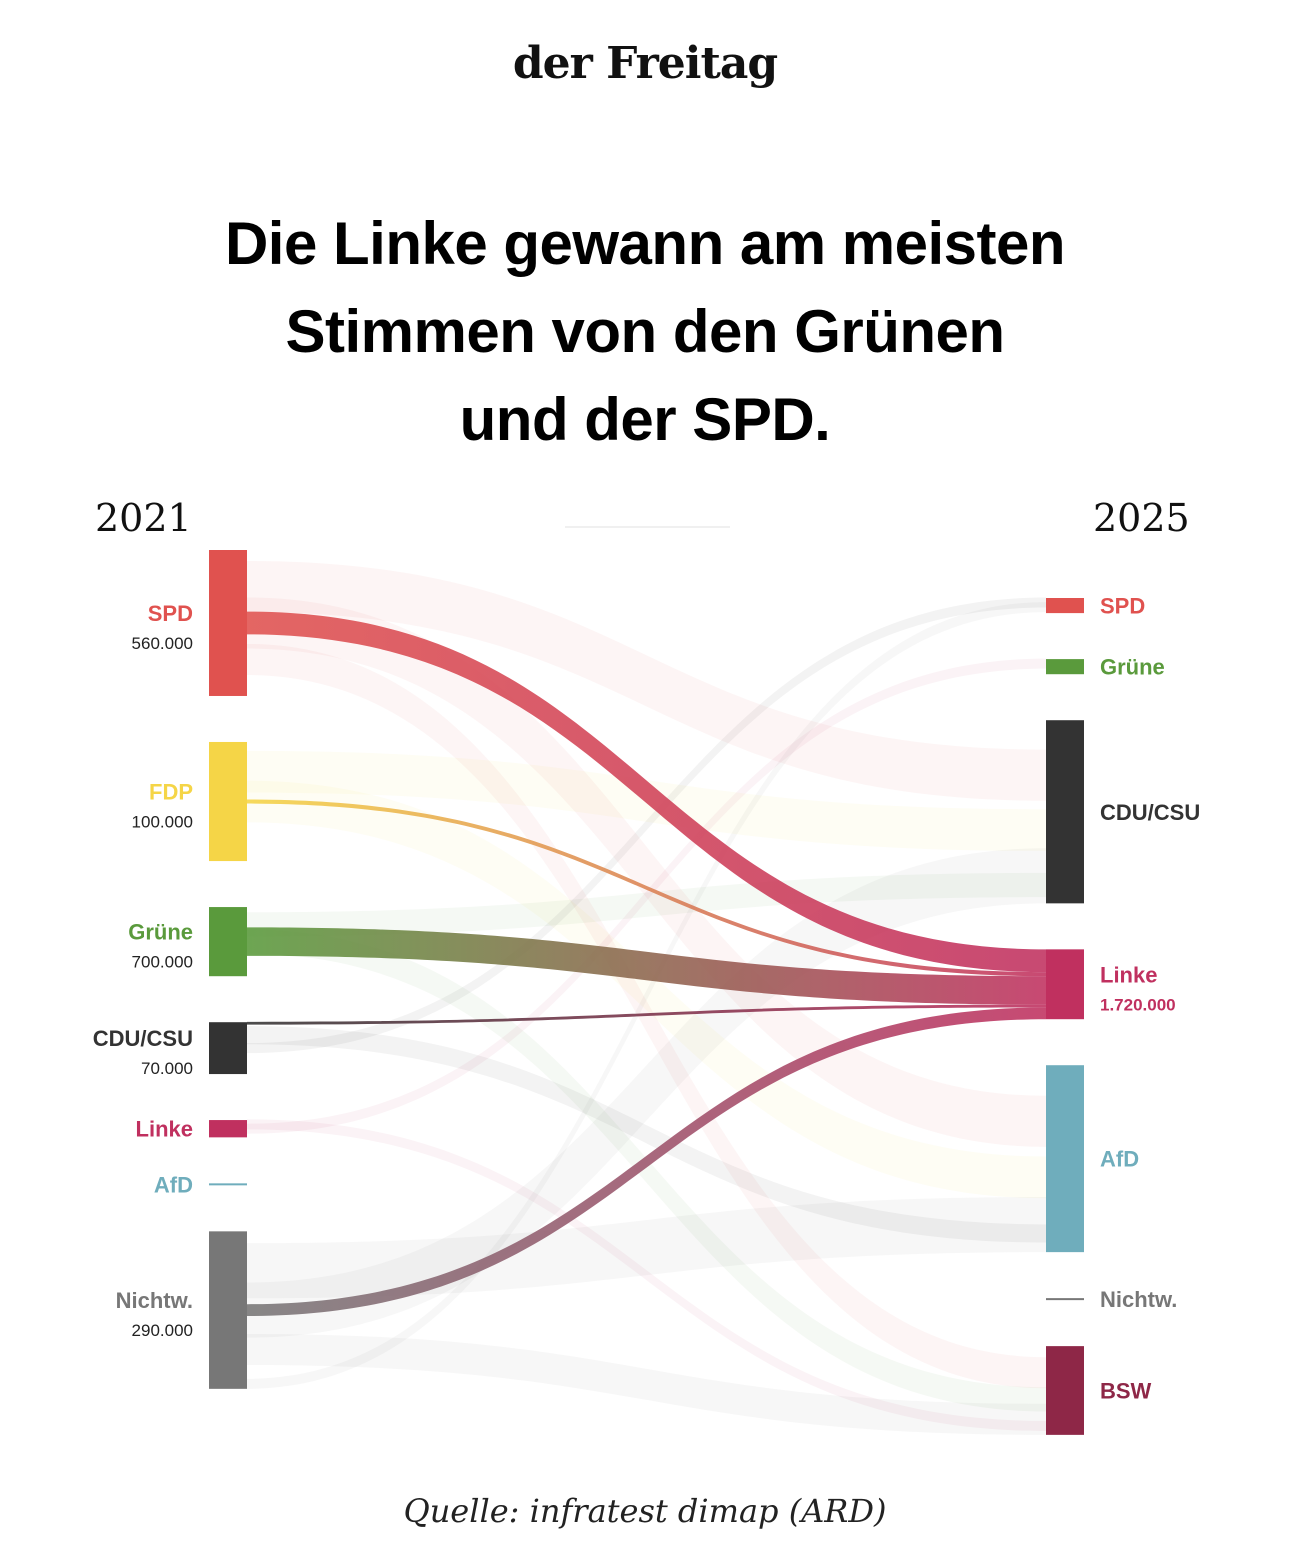 This screenshot has width=1290, height=1552. I want to click on flow-nichtw-to-linke, so click(646, 1161).